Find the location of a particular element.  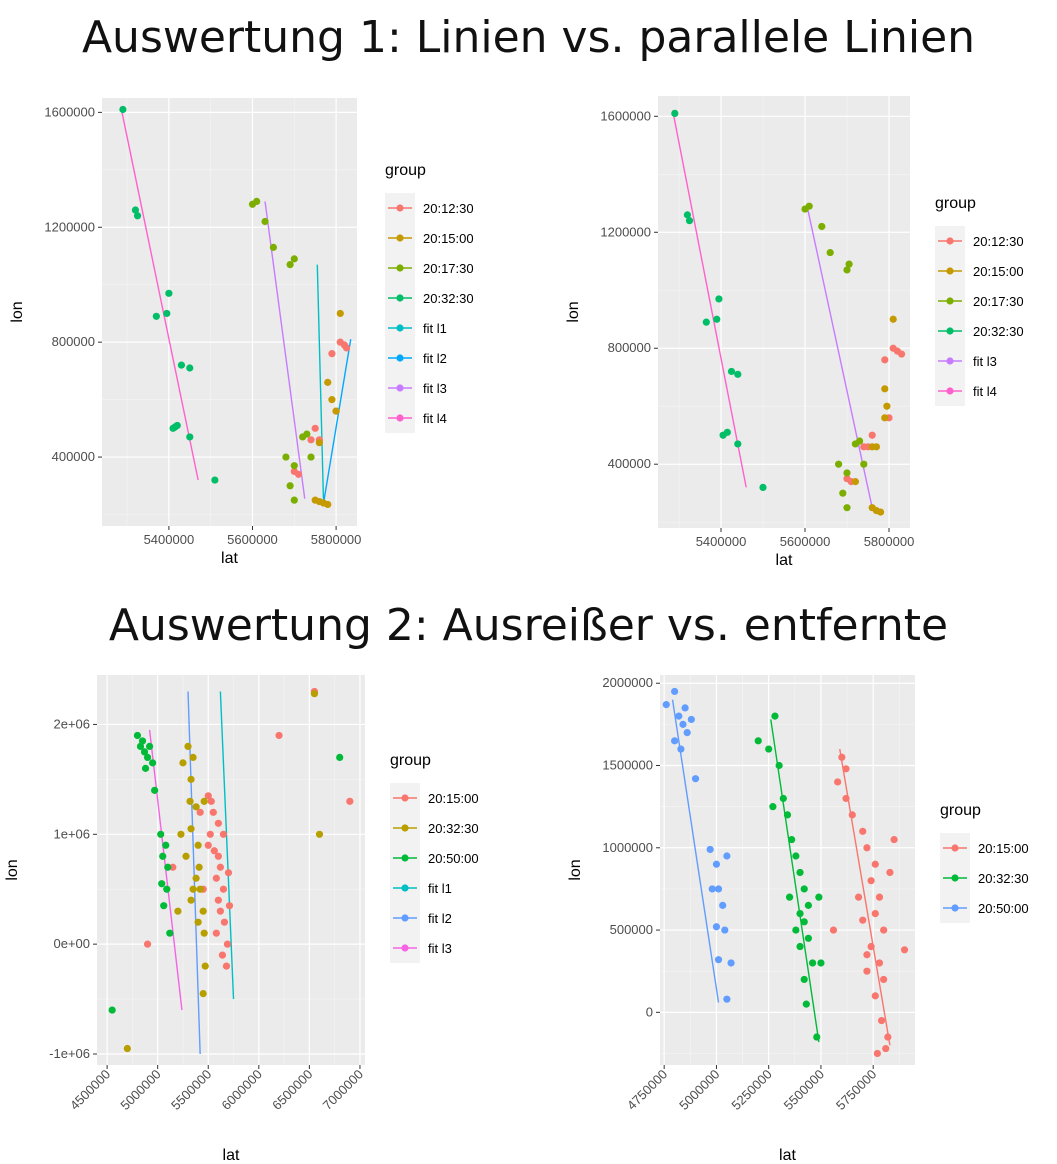

y-tick-label: 1600000 is located at coordinates (69, 111).